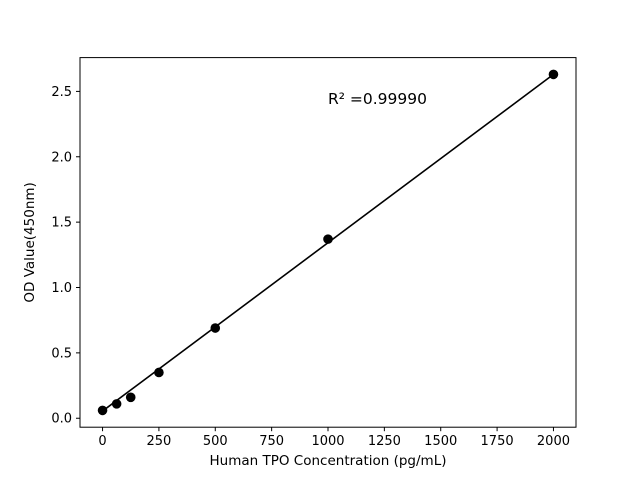  What do you see at coordinates (384, 441) in the screenshot?
I see `x-tick-label: 1250` at bounding box center [384, 441].